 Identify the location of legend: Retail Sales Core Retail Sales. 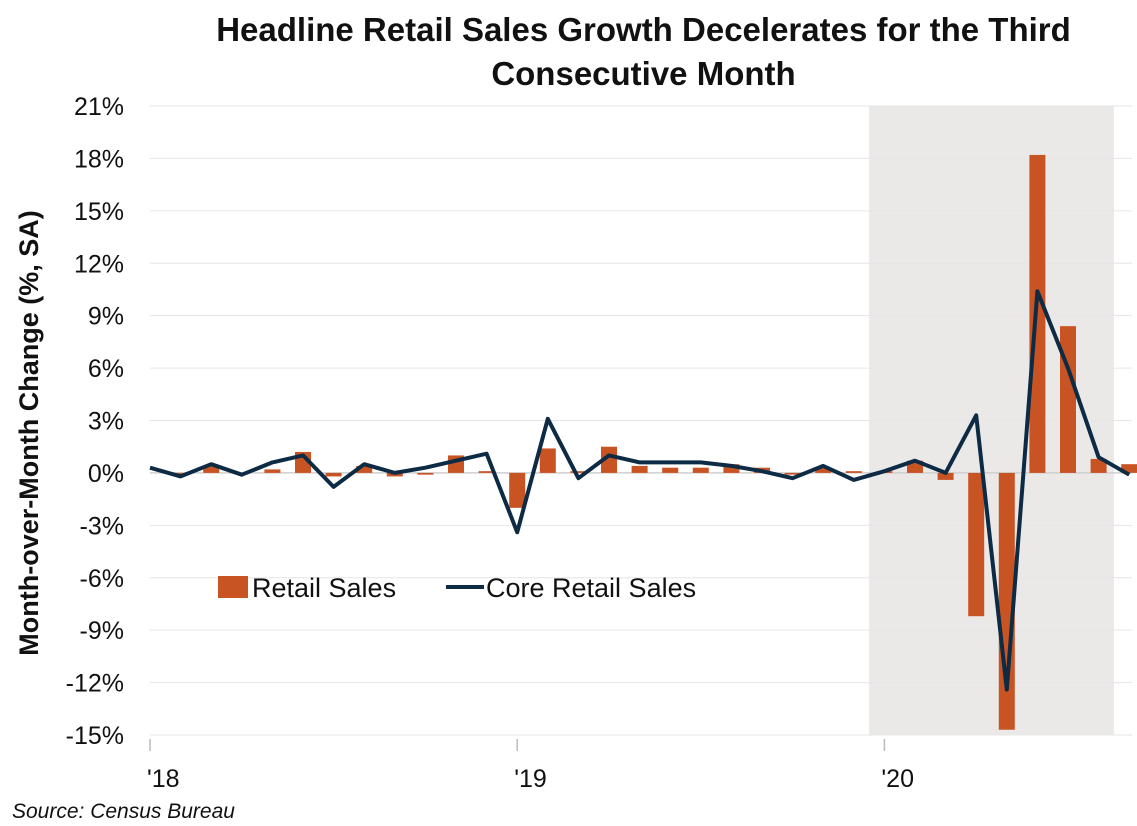
(457, 588).